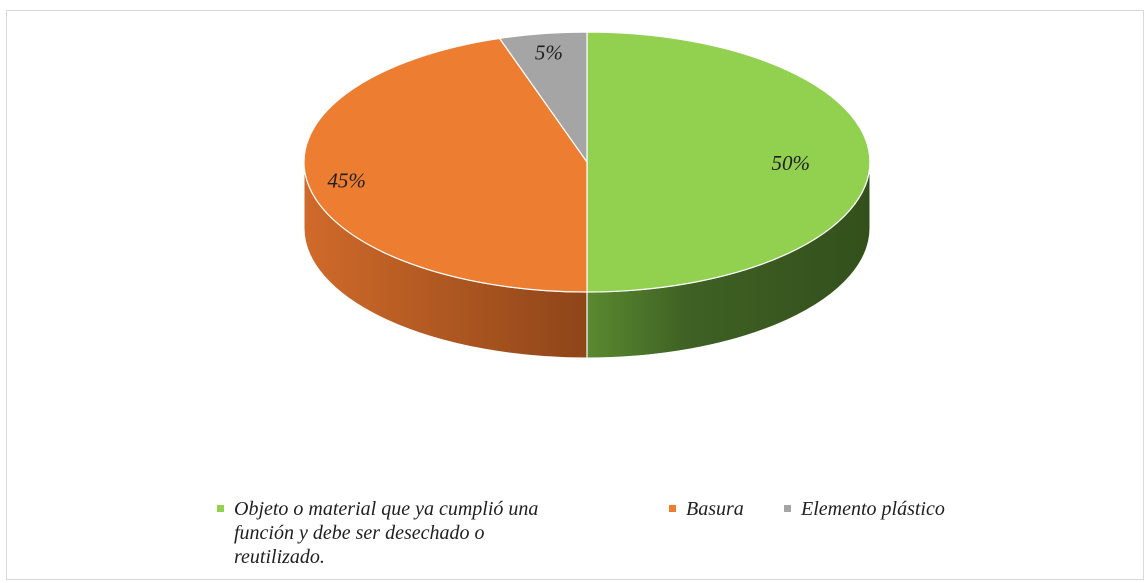 This screenshot has height=583, width=1148. What do you see at coordinates (220, 508) in the screenshot?
I see `legend-swatch-objeto` at bounding box center [220, 508].